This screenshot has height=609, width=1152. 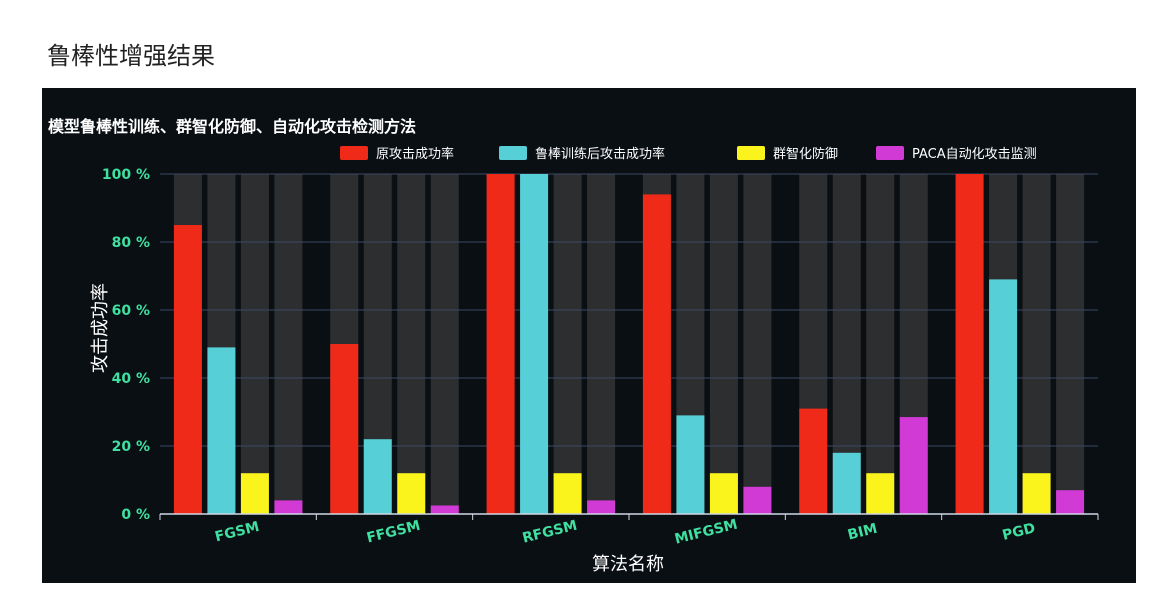 What do you see at coordinates (628, 564) in the screenshot?
I see `x-axis-label: 算法名称` at bounding box center [628, 564].